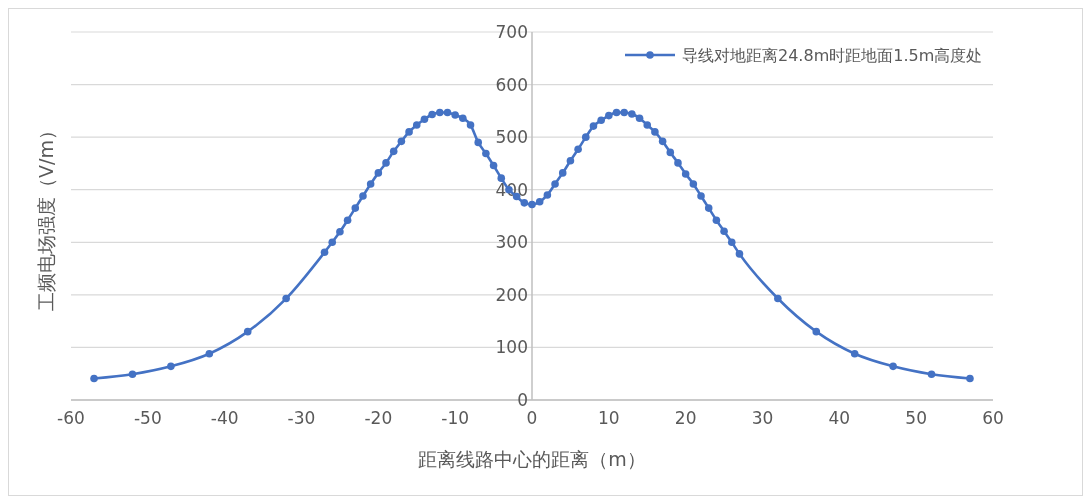  What do you see at coordinates (832, 55) in the screenshot?
I see `legend-label: 导线对地距离24.8m时距地面1.5m高度处` at bounding box center [832, 55].